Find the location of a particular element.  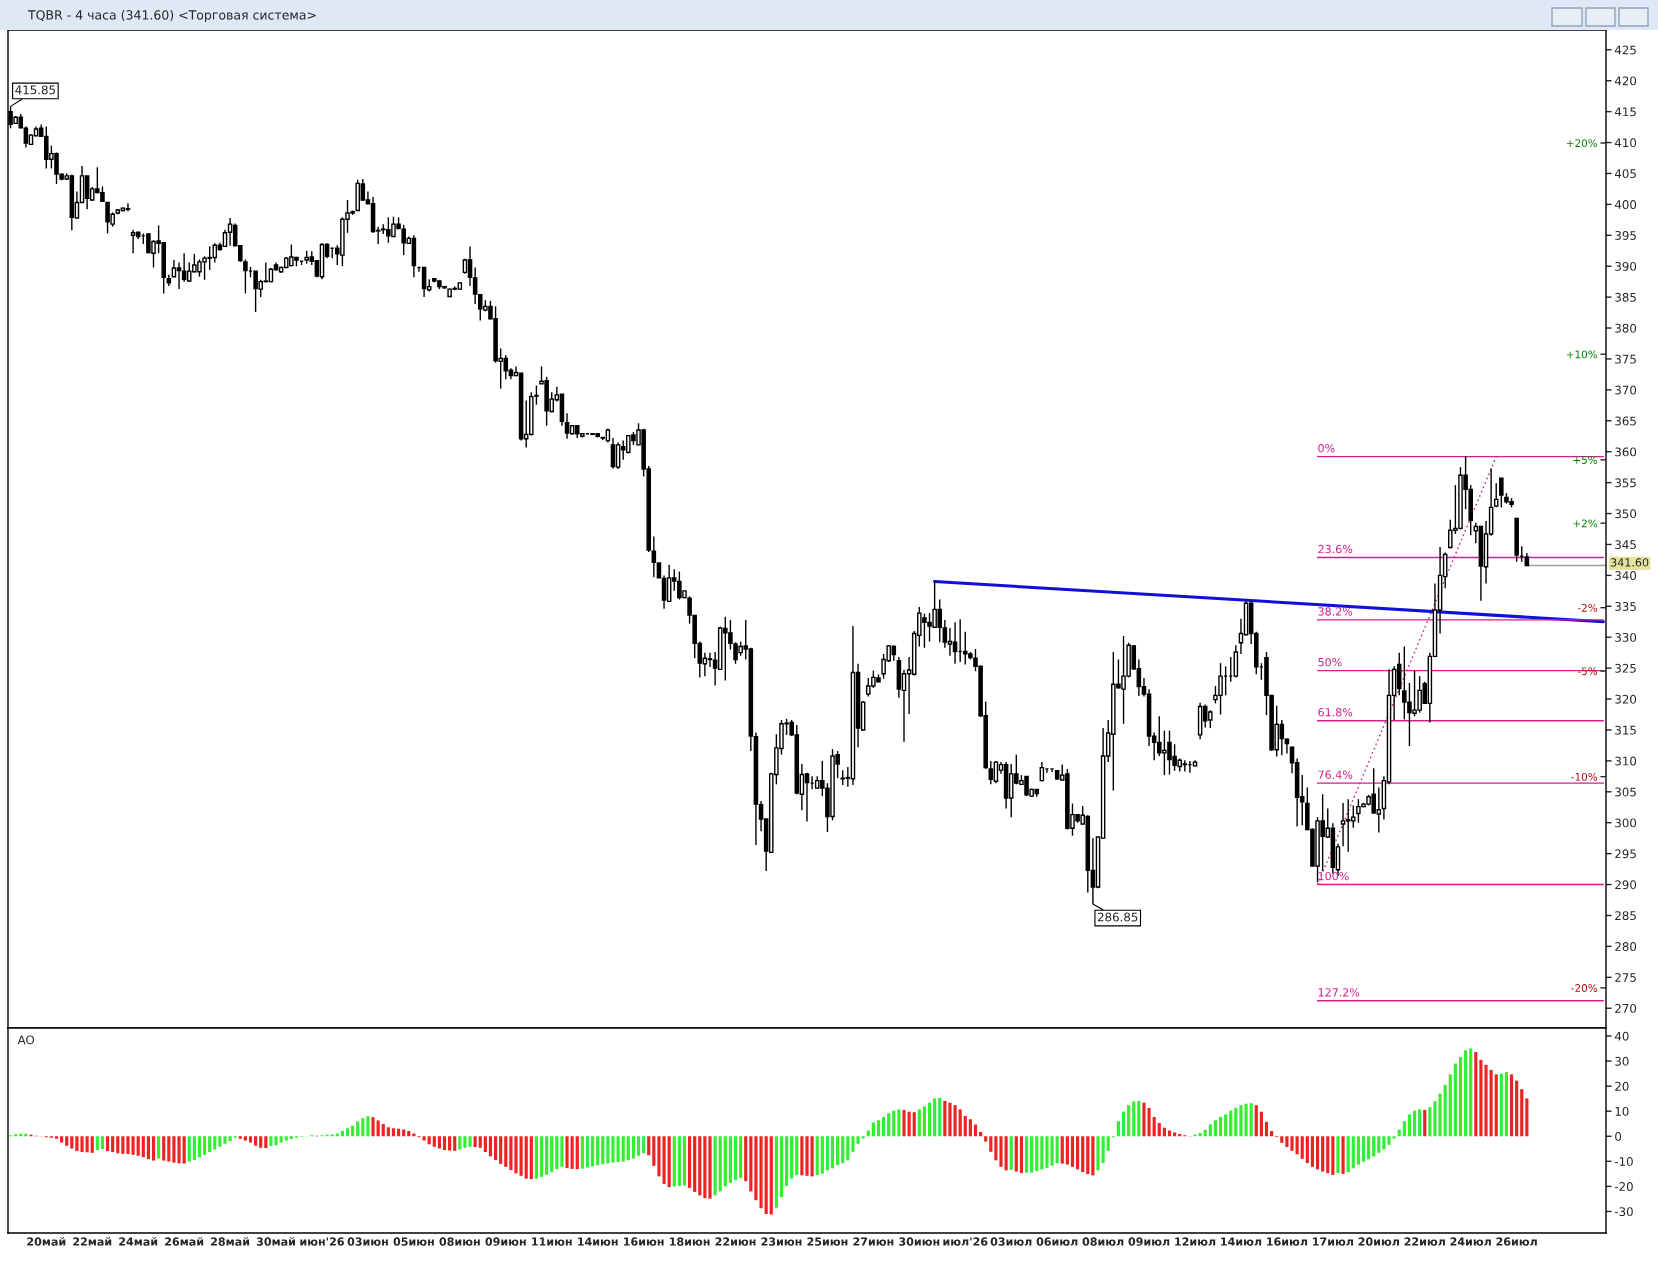

x-tick-label: 26май is located at coordinates (184, 1241).